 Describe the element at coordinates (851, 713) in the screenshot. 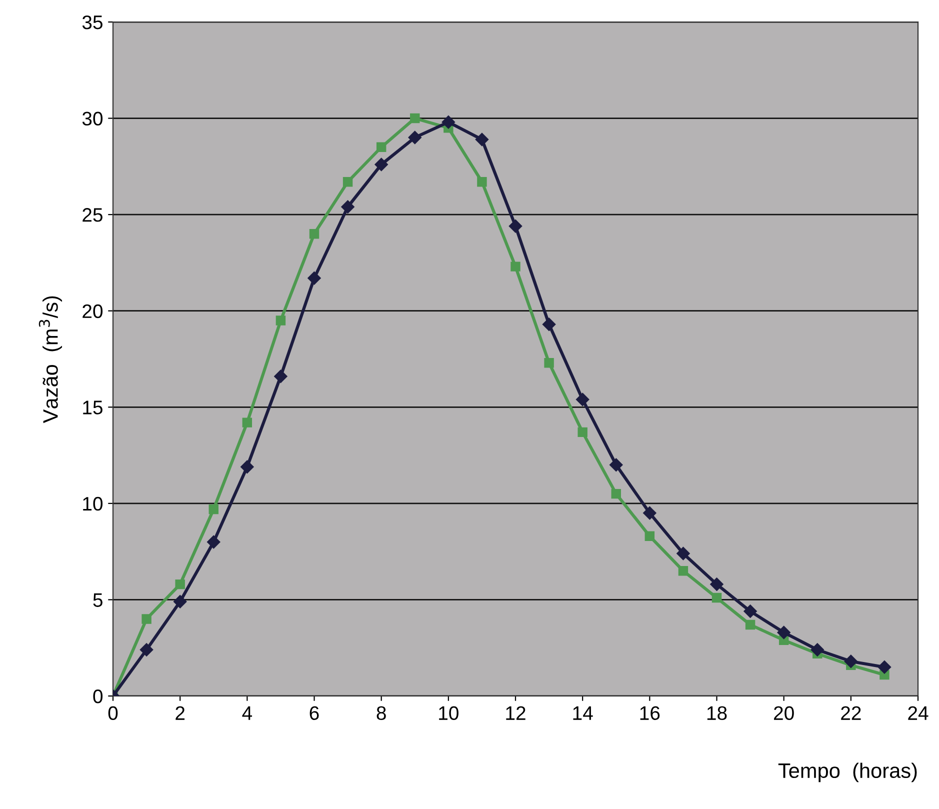

I see `x-tick-label: 22` at that location.